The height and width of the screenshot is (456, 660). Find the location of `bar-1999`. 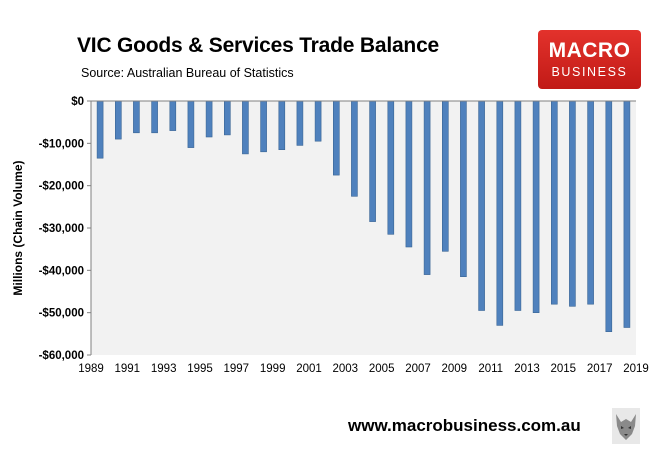

bar-1999 is located at coordinates (263, 126).